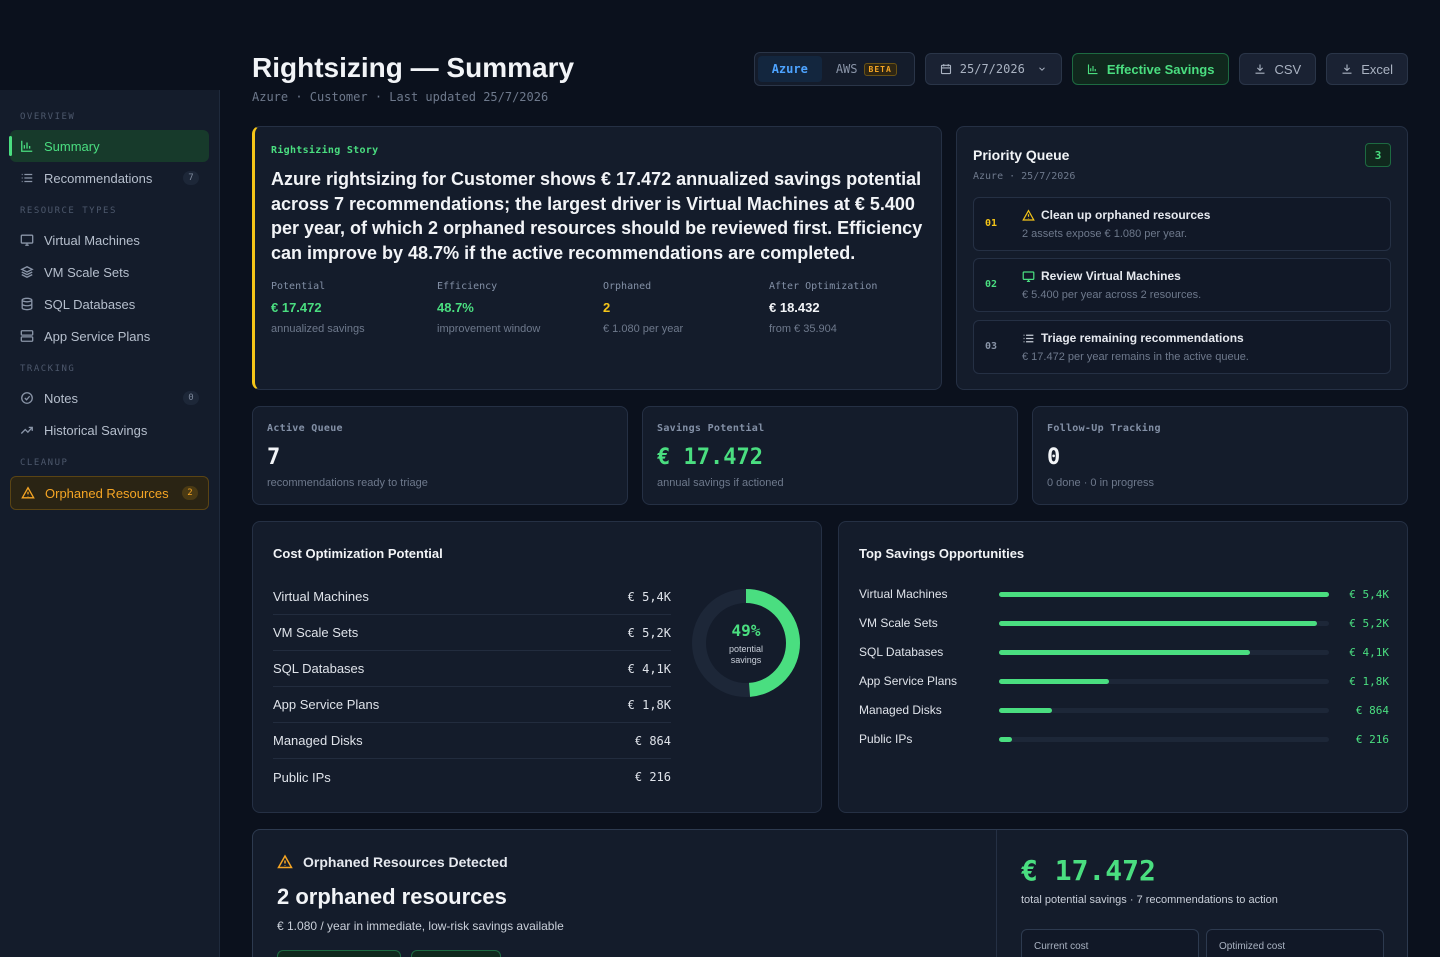  What do you see at coordinates (109, 493) in the screenshot?
I see `sidebar-item-orphaned-resources: Orphaned Resources 2` at bounding box center [109, 493].